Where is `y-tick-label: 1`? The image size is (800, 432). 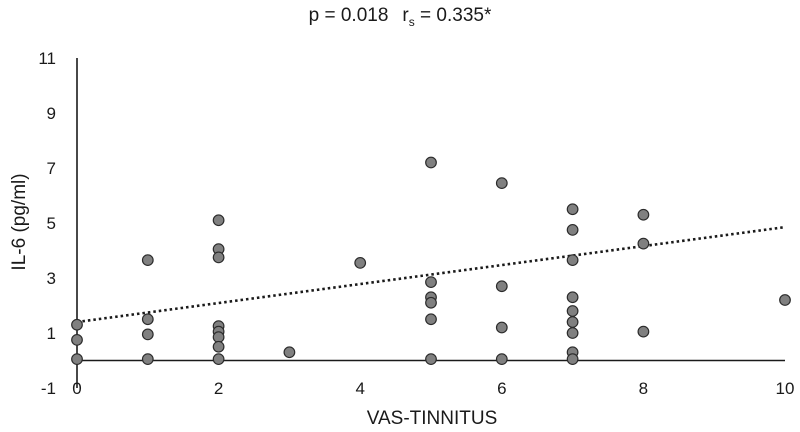 y-tick-label: 1 is located at coordinates (51, 333).